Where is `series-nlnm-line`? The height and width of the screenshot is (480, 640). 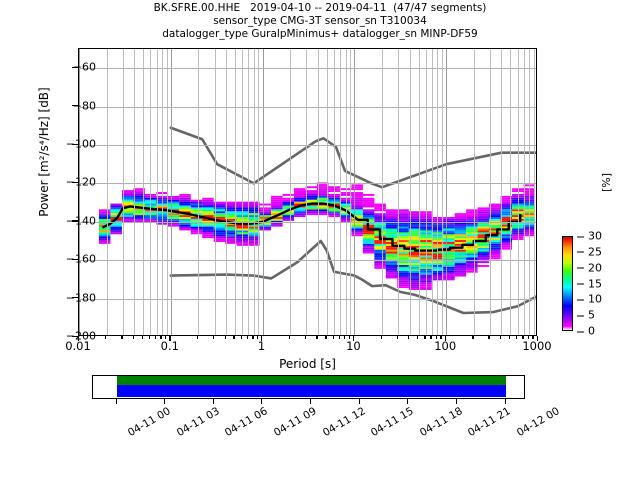
series-nlnm-line is located at coordinates (352, 277).